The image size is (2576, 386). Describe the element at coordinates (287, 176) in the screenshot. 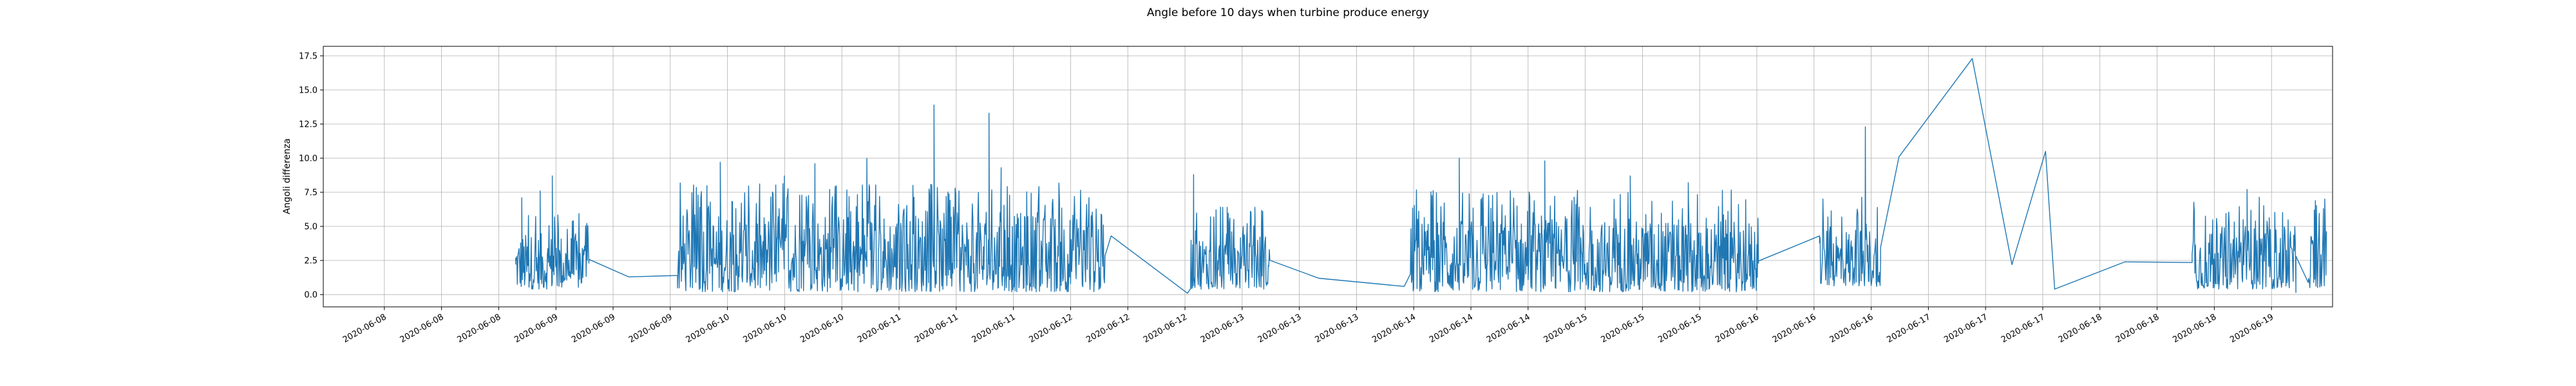

I see `y-axis-label: Angoli differenza` at that location.